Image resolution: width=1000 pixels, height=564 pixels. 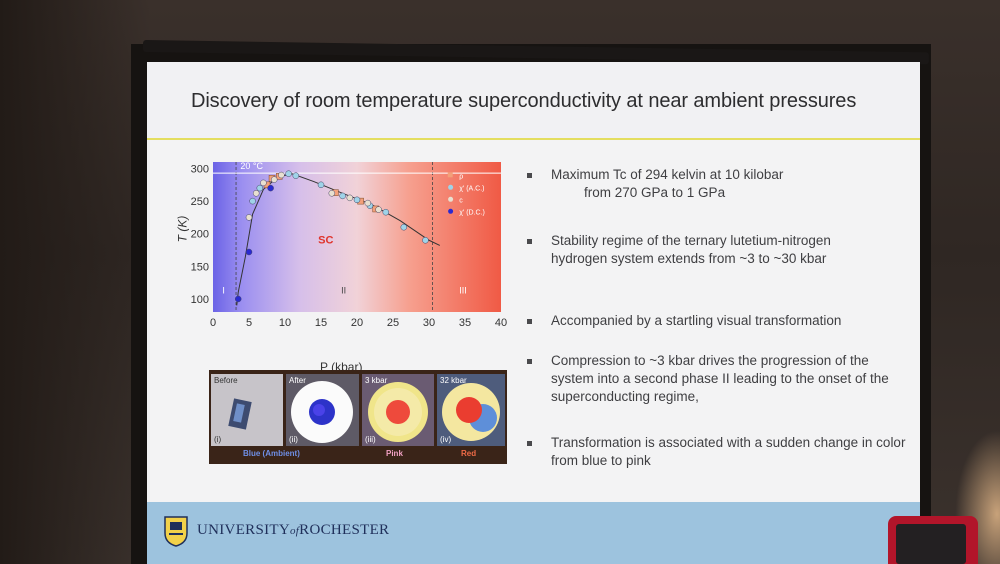 What do you see at coordinates (293, 439) in the screenshot?
I see `panel-index: (ii)` at bounding box center [293, 439].